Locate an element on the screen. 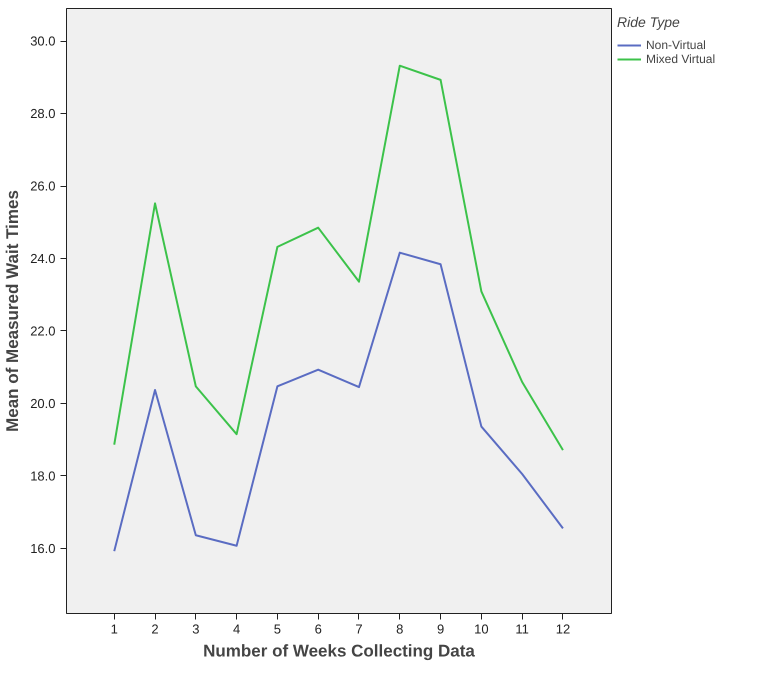  x-tick-label: 8 is located at coordinates (400, 629).